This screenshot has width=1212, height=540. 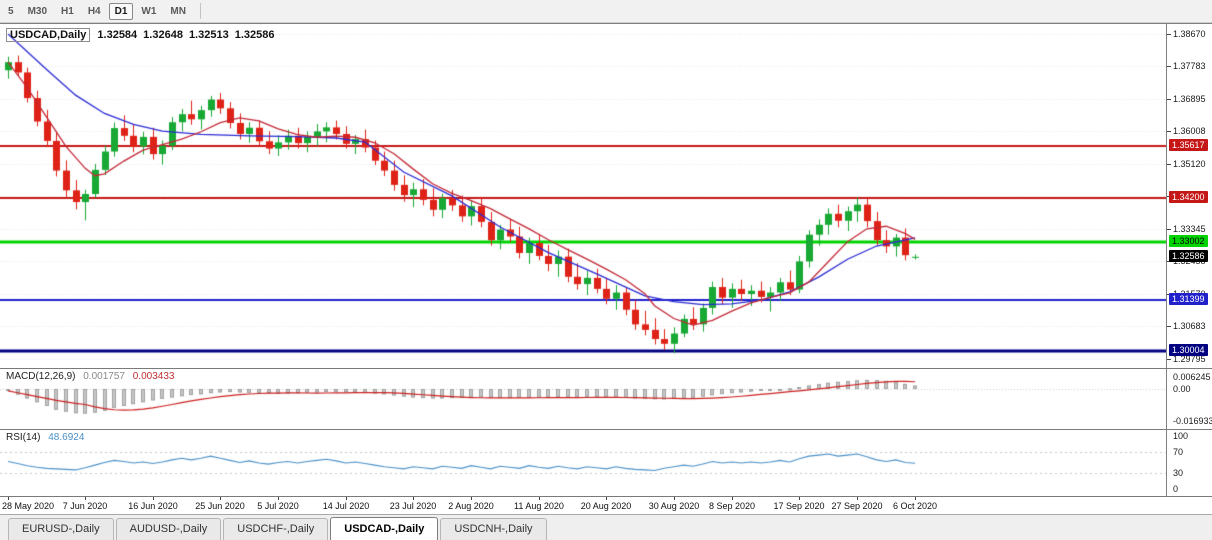 I want to click on ohlc-close: 1.32586, so click(x=254, y=35).